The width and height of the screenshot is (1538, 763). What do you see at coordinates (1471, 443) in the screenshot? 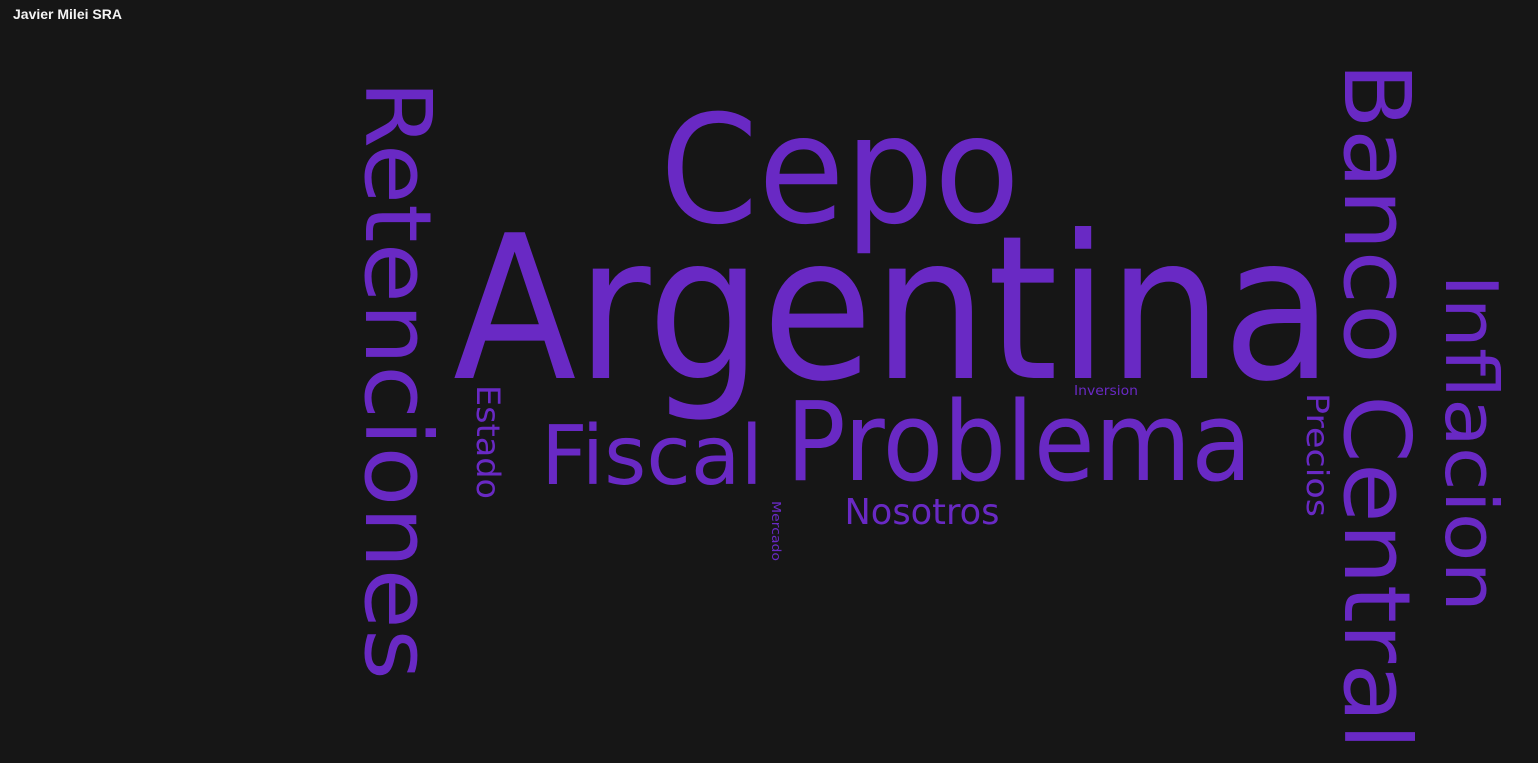
I see `word-inflacion: Inflacion` at bounding box center [1471, 443].